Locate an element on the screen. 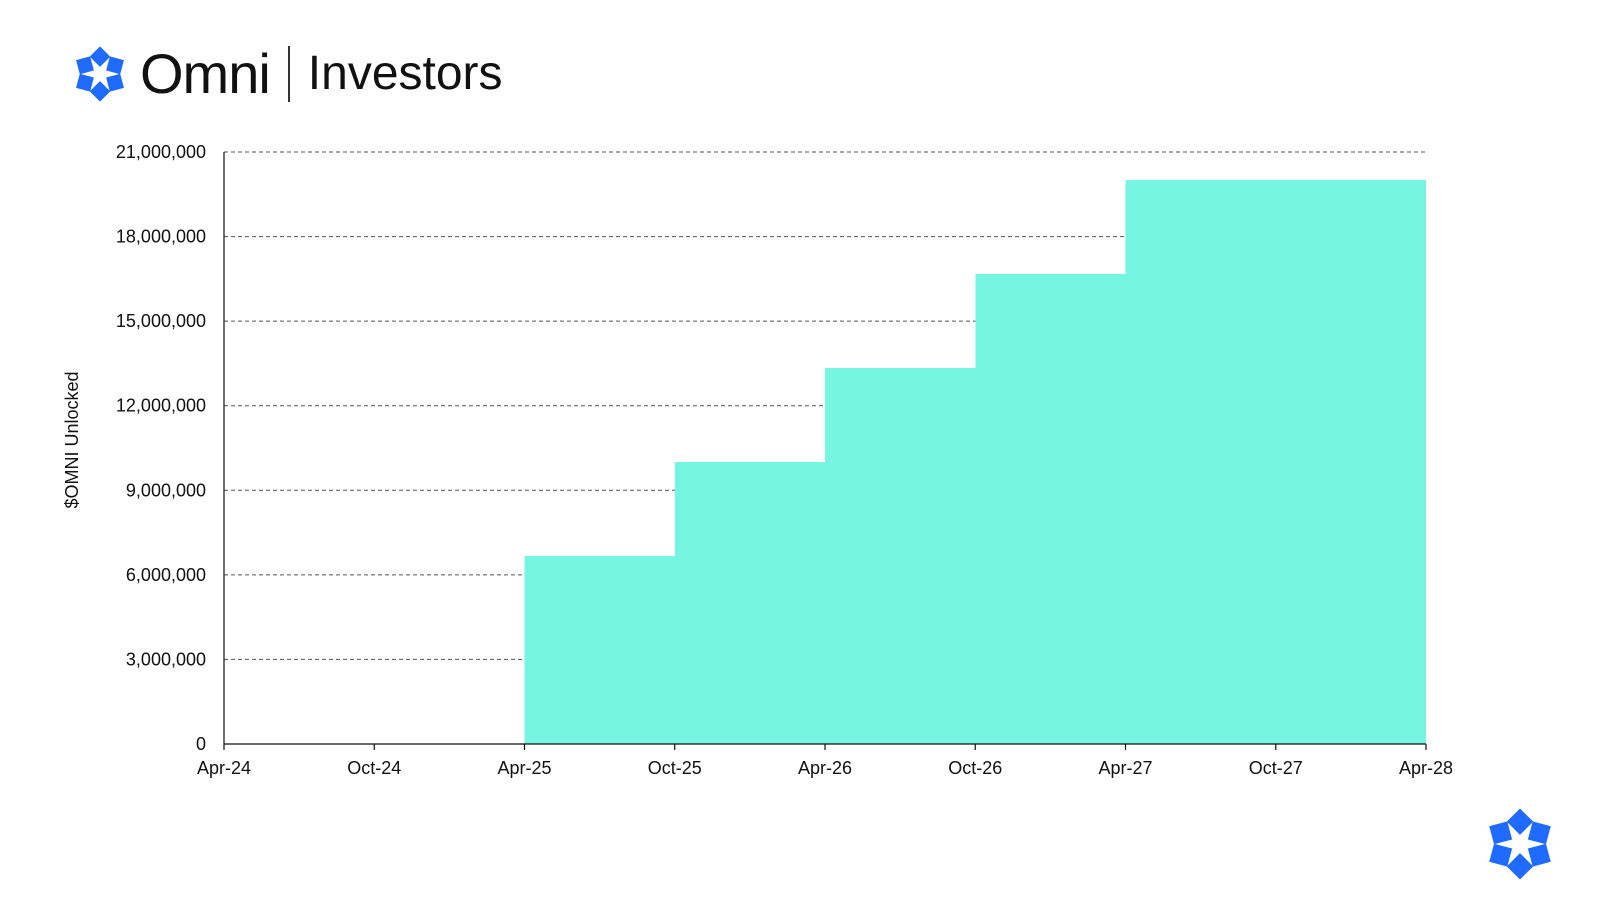 This screenshot has height=900, width=1600. x-tick-label: Apr-26 is located at coordinates (825, 768).